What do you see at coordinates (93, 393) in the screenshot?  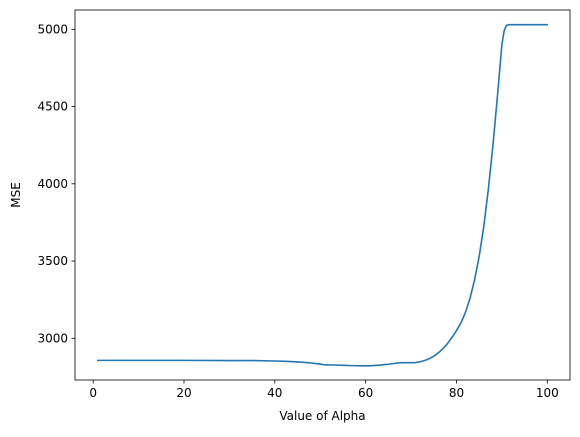 I see `x-tick-label: 0` at bounding box center [93, 393].